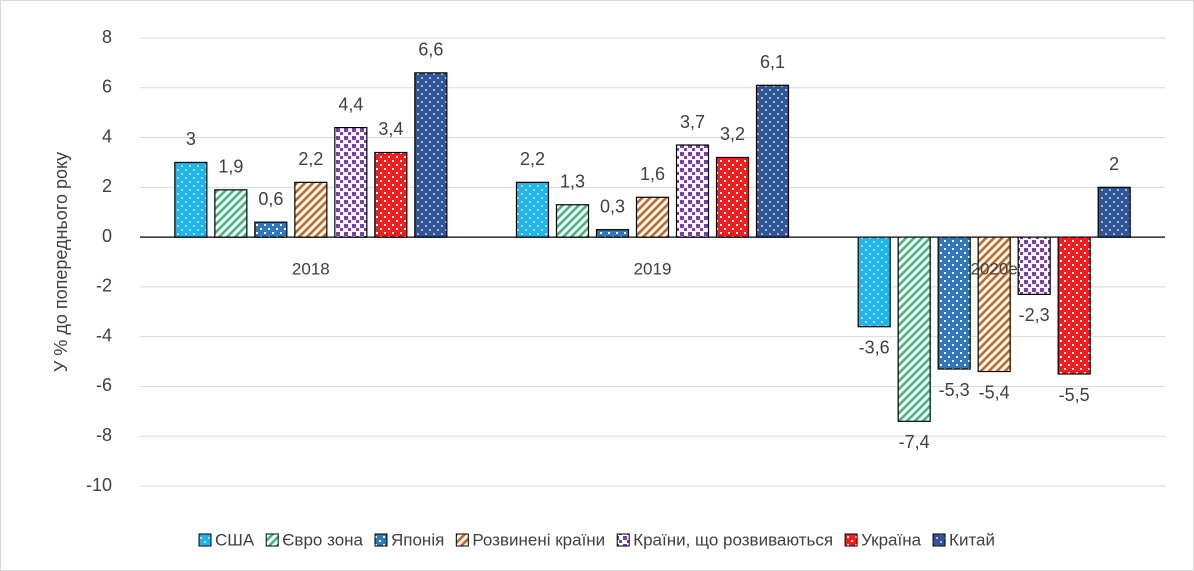  Describe the element at coordinates (107, 37) in the screenshot. I see `y-tick-label: 8` at that location.